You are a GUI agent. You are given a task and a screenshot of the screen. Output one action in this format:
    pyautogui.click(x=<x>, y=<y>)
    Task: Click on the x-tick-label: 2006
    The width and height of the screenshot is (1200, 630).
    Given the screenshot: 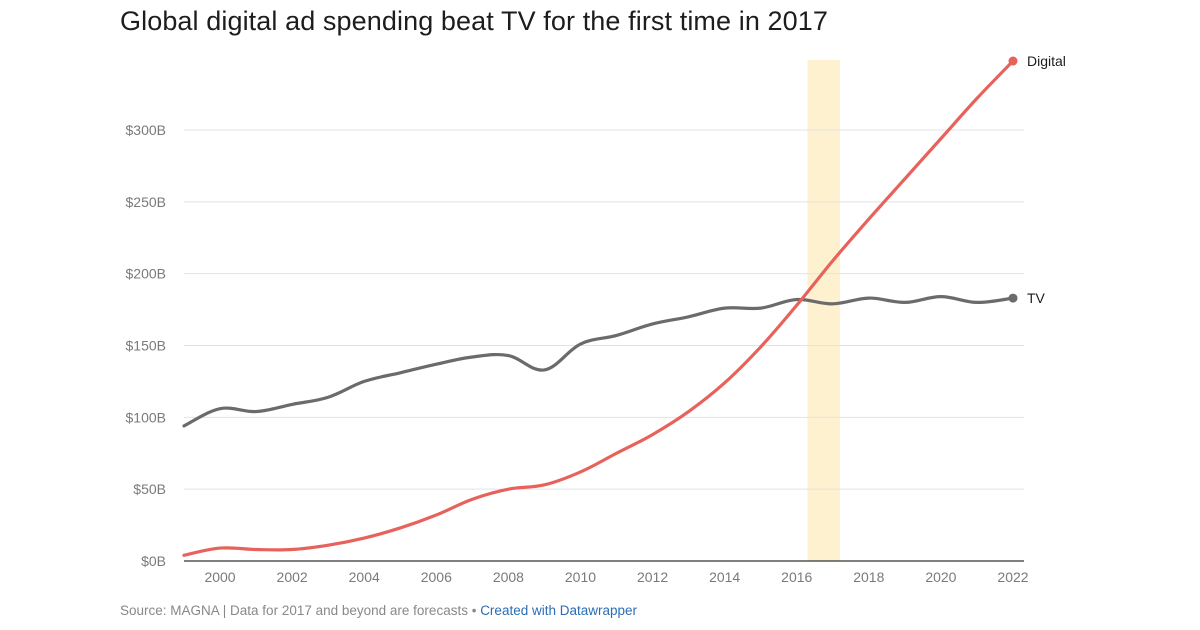 What is the action you would take?
    pyautogui.click(x=436, y=577)
    